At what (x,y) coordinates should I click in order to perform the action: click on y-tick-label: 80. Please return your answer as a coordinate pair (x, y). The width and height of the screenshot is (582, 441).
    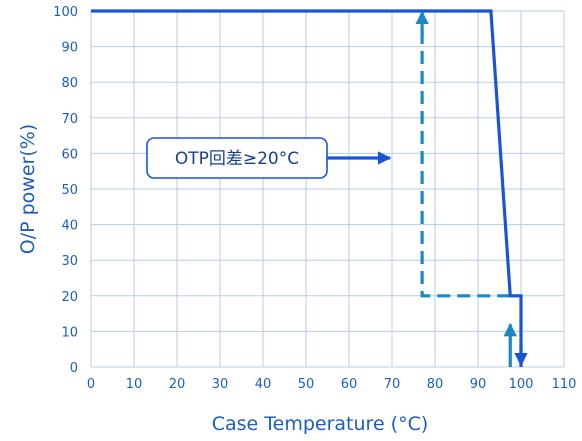
    Looking at the image, I should click on (69, 83).